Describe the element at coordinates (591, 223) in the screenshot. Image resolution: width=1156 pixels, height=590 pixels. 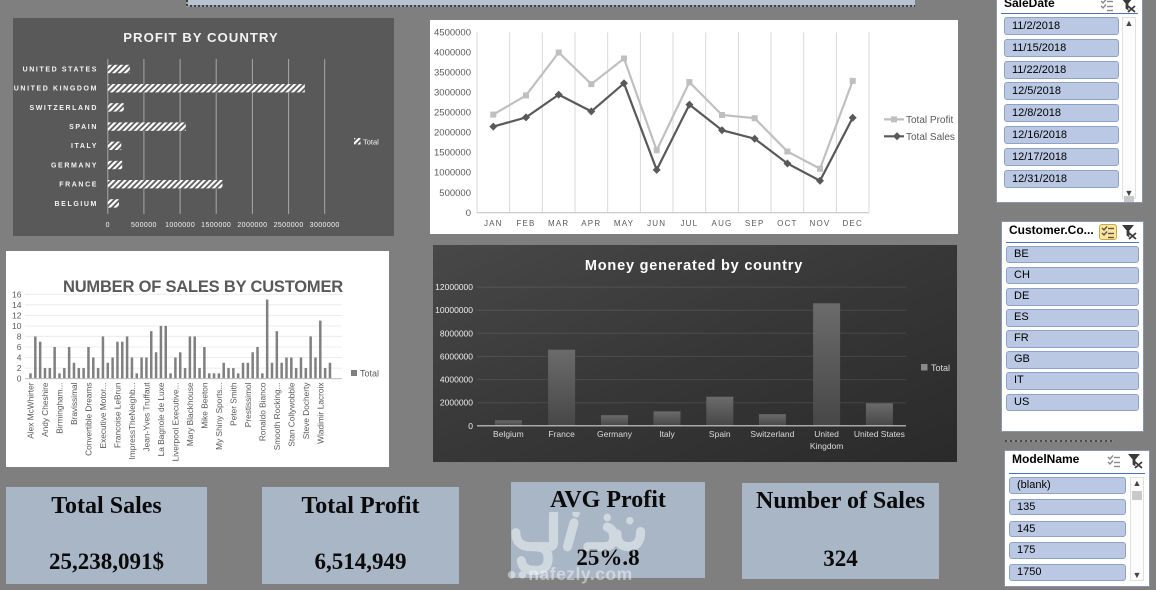
I see `svg-text: APR` at that location.